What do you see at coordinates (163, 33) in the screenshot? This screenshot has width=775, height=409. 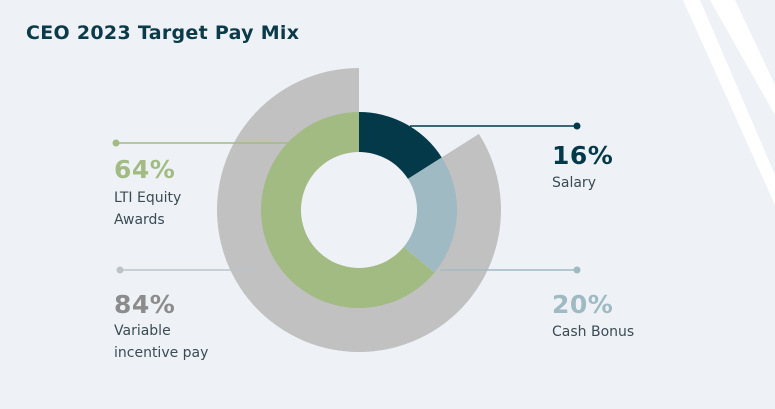 I see `chart-title: CEO 2023 Target Pay Mix` at bounding box center [163, 33].